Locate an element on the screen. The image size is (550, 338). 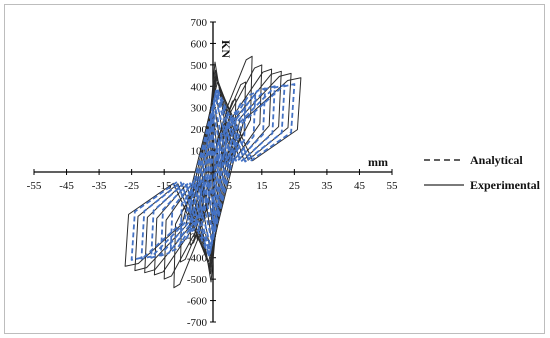
x-tick-label: 25 is located at coordinates (295, 186).